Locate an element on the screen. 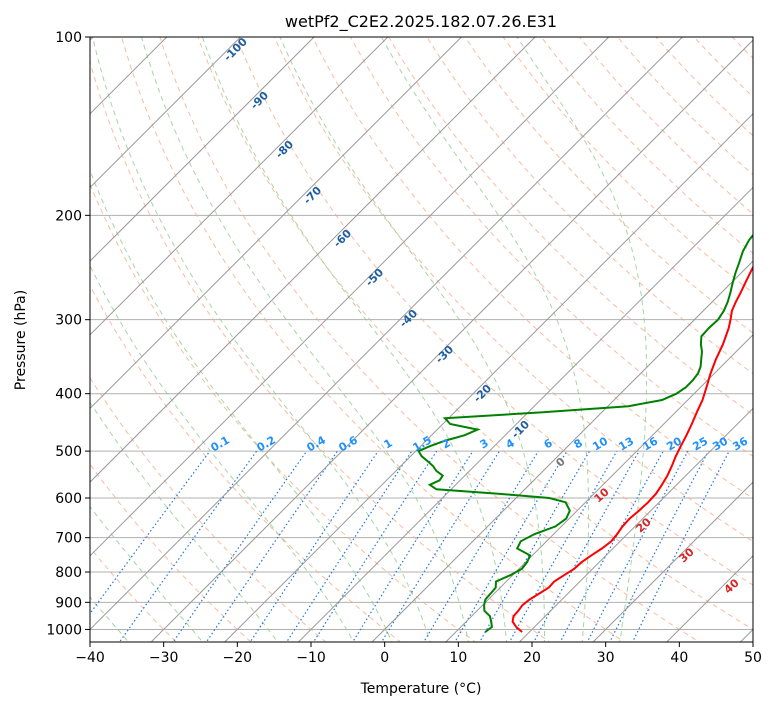 The height and width of the screenshot is (708, 775). x-tick-label: 50 is located at coordinates (753, 658).